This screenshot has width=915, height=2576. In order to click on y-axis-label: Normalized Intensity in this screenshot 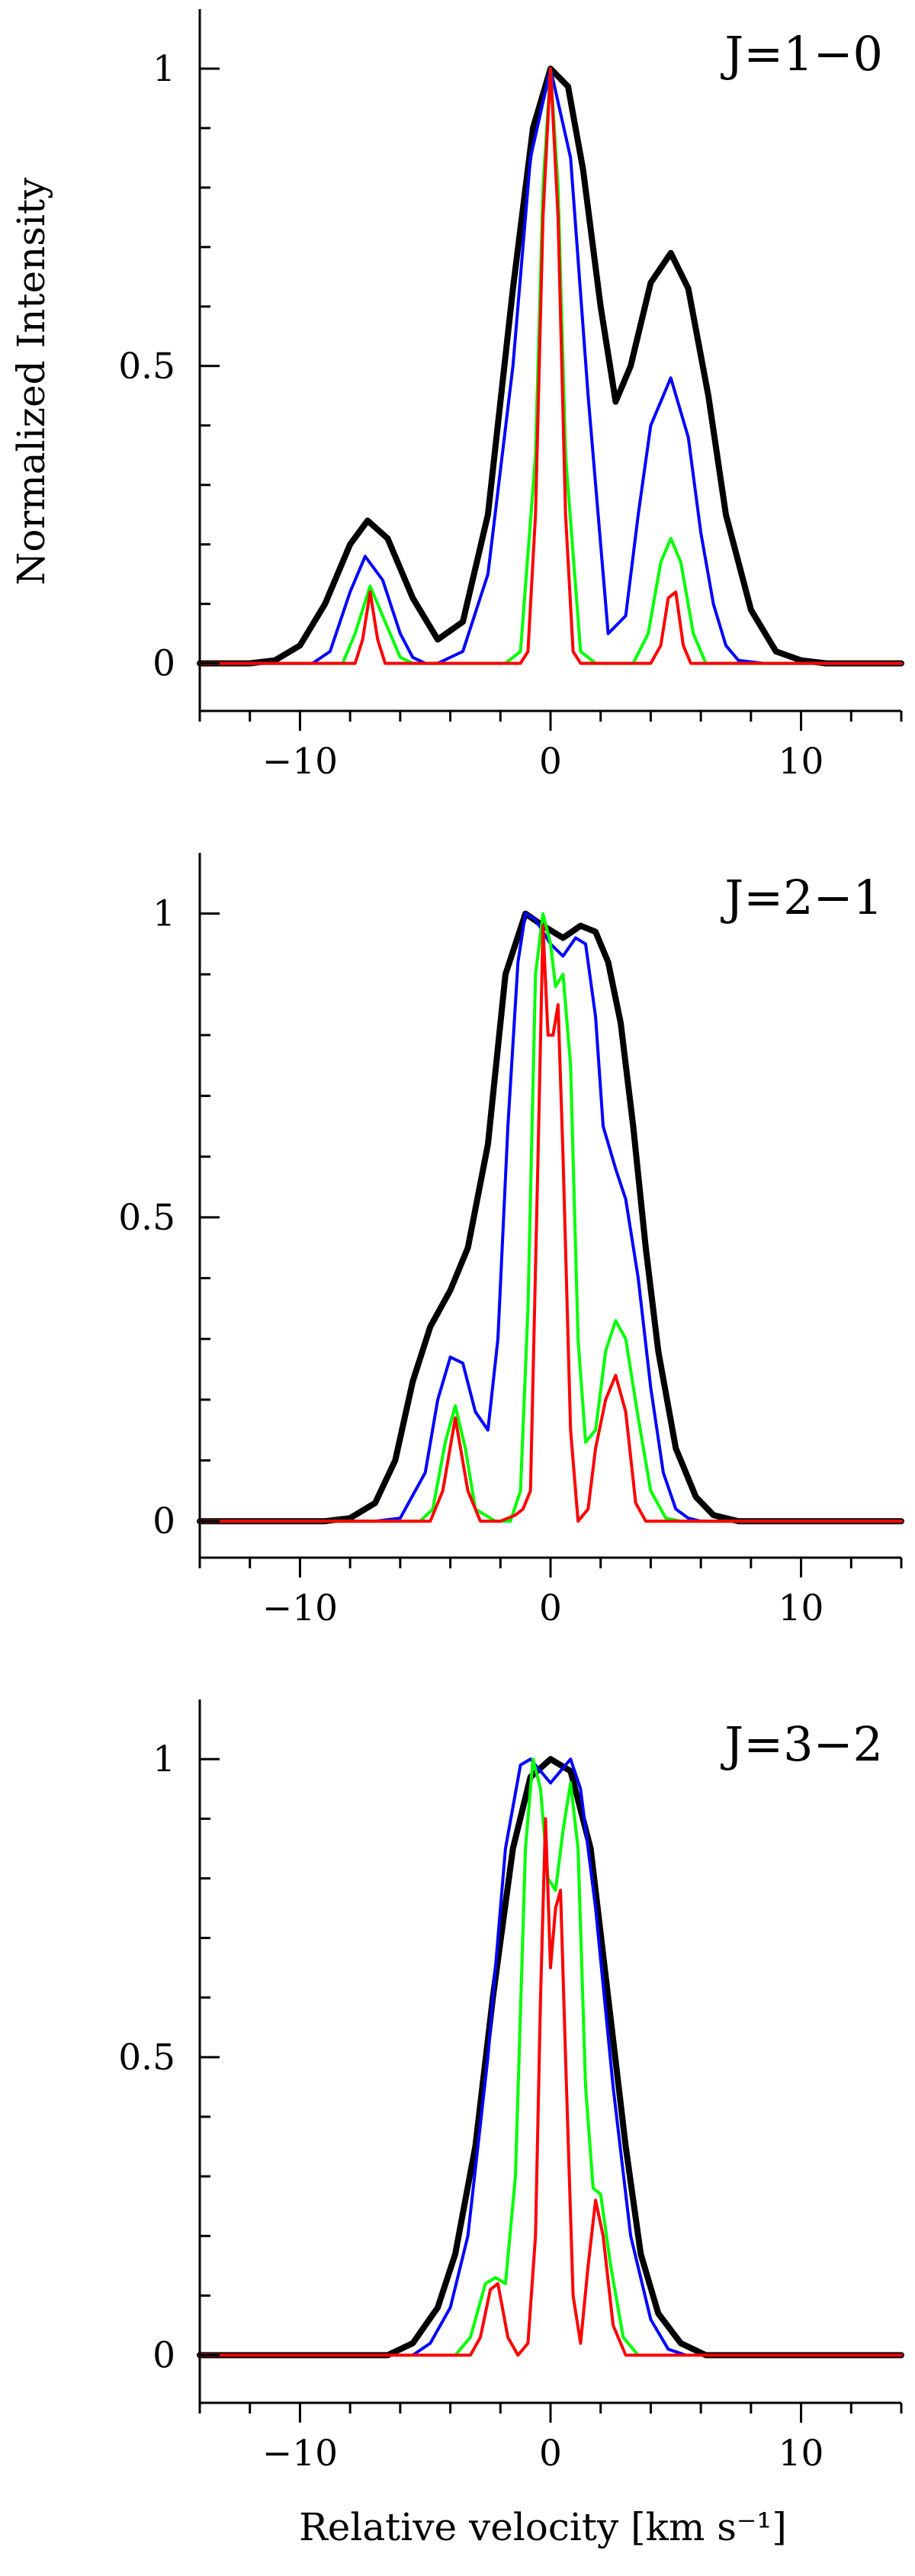, I will do `click(31, 381)`.